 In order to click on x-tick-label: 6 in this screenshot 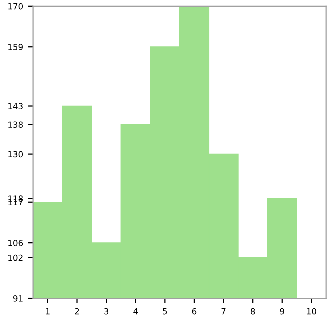, I will do `click(194, 311)`.